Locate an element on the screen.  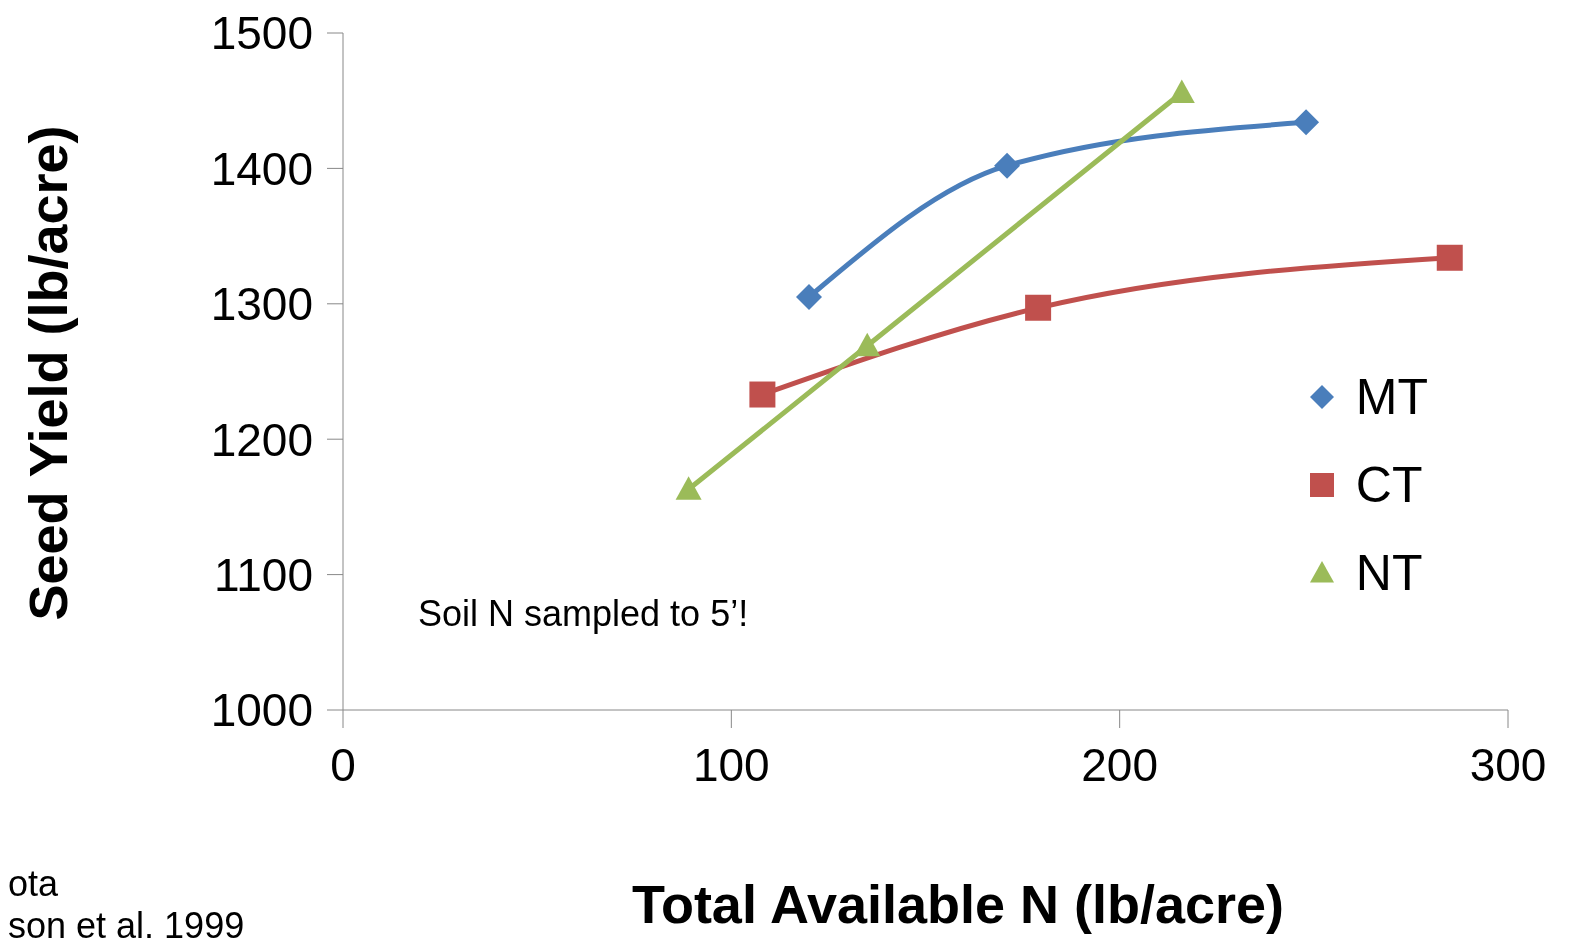
y-tick-label: 1000 is located at coordinates (261, 710).